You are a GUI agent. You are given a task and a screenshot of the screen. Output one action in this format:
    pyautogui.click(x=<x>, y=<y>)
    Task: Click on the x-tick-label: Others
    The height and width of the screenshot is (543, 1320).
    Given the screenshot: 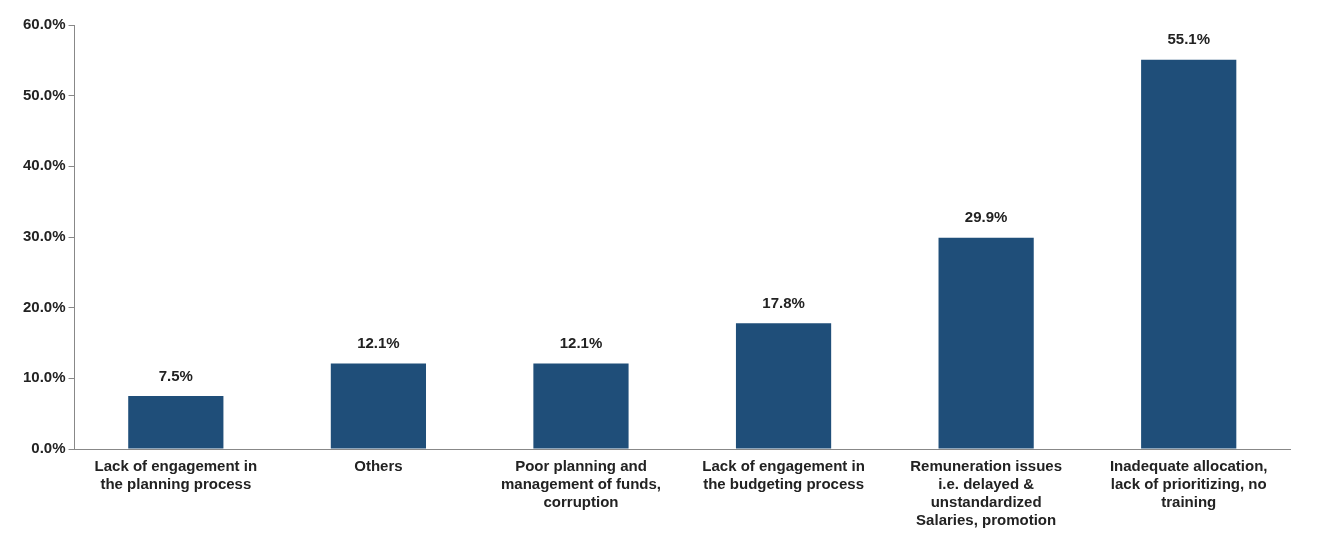 What is the action you would take?
    pyautogui.click(x=378, y=466)
    